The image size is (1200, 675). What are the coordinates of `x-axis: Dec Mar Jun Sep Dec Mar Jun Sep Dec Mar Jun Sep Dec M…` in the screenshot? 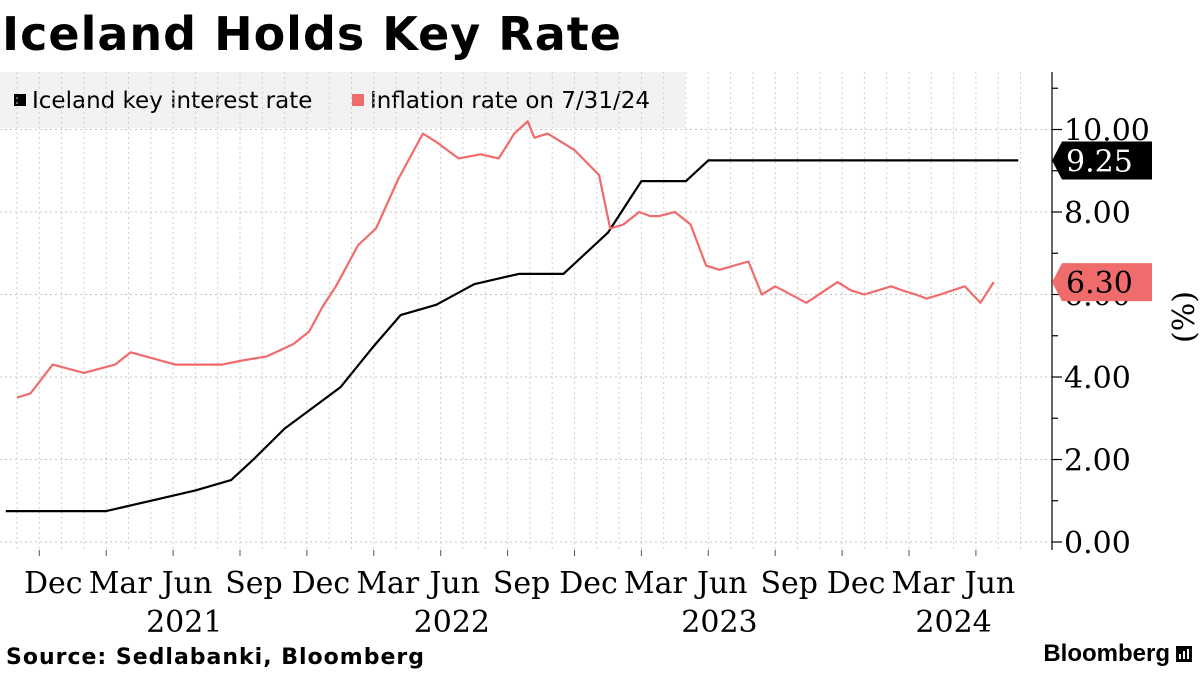 It's located at (519, 595).